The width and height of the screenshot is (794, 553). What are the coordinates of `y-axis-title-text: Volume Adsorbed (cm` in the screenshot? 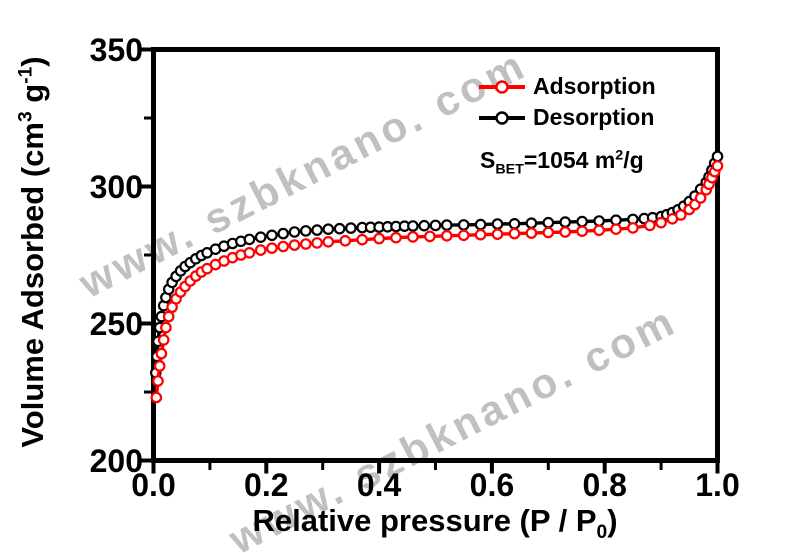 It's located at (32, 285).